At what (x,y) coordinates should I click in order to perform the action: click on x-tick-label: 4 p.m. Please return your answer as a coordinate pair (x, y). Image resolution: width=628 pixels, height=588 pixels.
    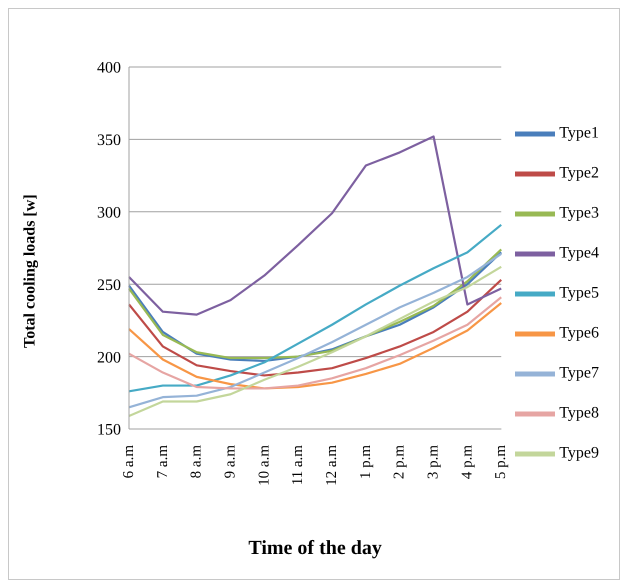
    Looking at the image, I should click on (467, 462).